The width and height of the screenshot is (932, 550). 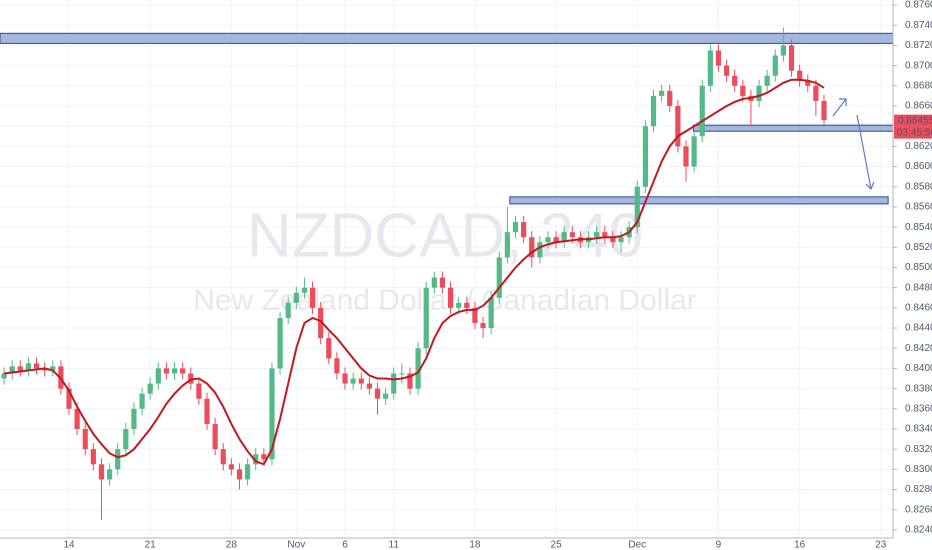 I want to click on y-tick-label: 0.84000, so click(x=918, y=368).